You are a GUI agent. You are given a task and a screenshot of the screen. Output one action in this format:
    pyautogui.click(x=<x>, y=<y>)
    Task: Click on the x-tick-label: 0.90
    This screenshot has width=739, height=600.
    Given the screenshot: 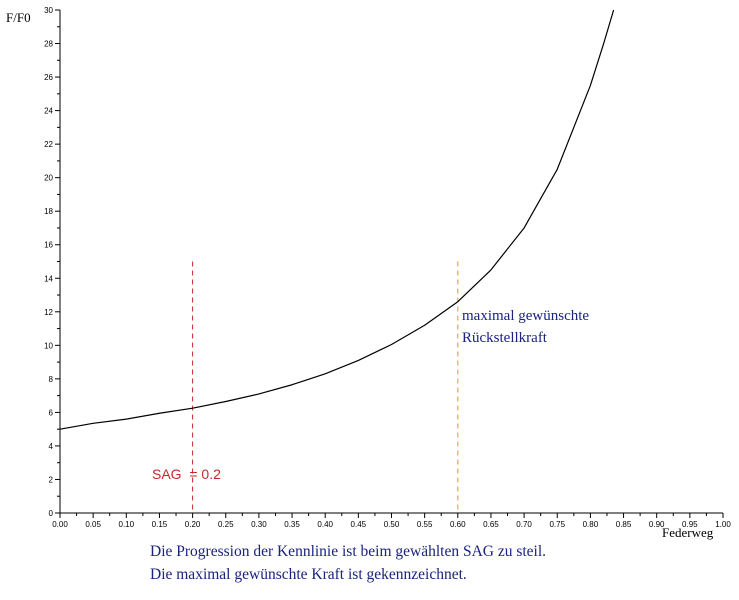 What is the action you would take?
    pyautogui.click(x=657, y=524)
    